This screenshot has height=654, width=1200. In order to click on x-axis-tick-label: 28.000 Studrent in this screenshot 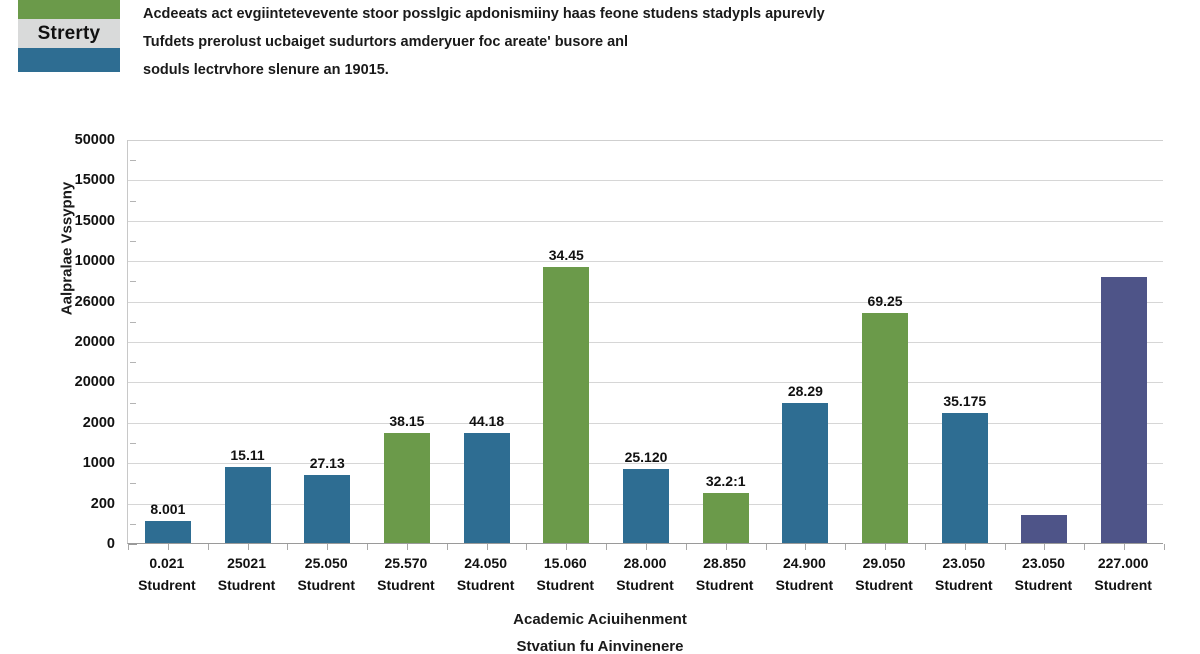, I will do `click(645, 574)`.